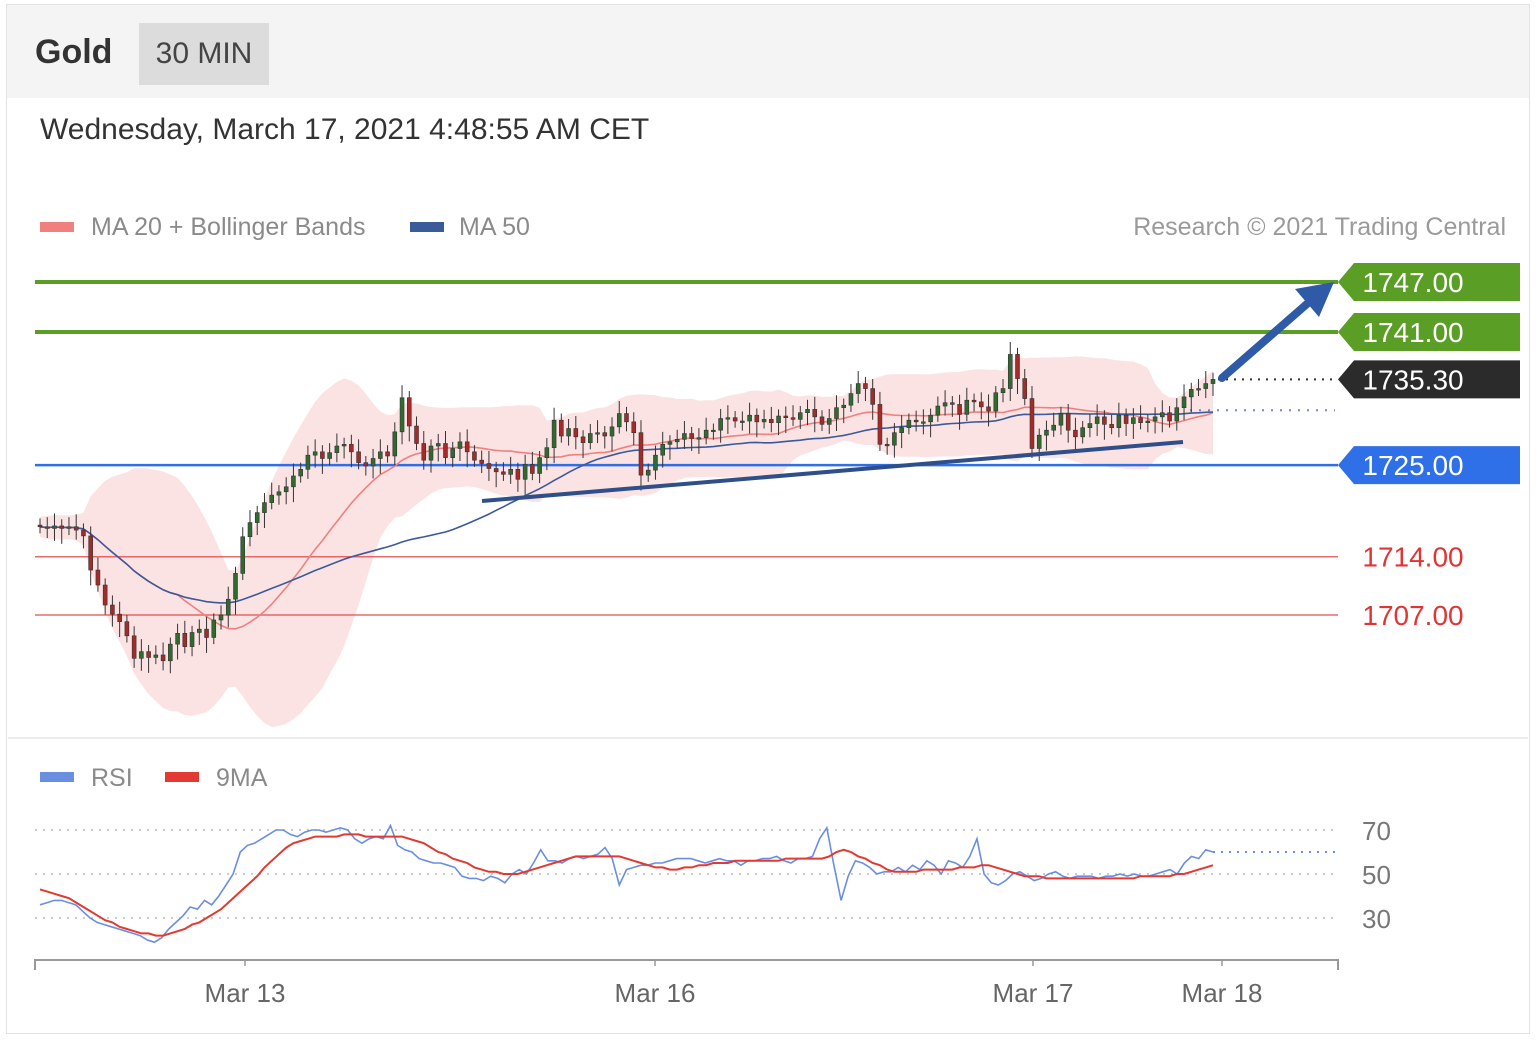  I want to click on price-label-1747.00: 1747.00, so click(1412, 282).